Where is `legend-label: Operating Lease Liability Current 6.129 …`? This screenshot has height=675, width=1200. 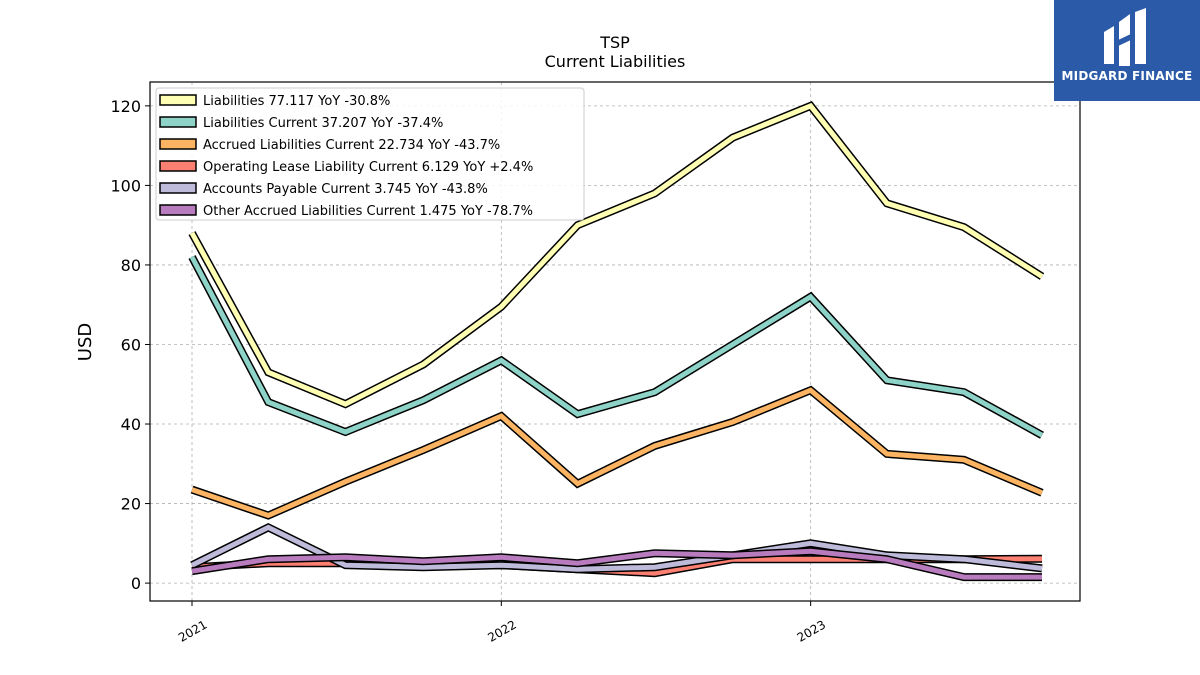
legend-label: Operating Lease Liability Current 6.129 … is located at coordinates (368, 167).